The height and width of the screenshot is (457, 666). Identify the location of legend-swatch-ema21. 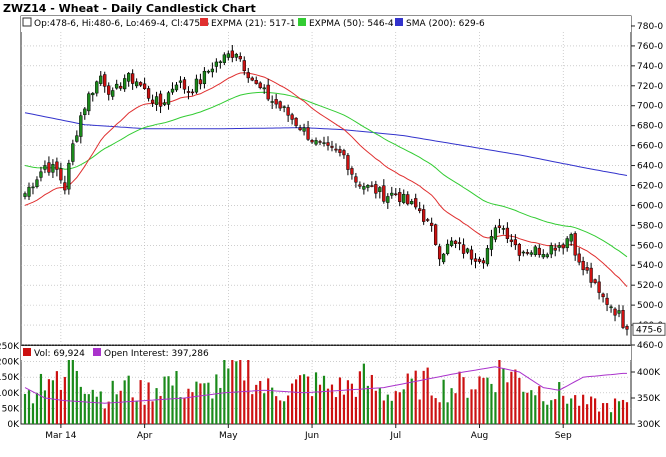
(204, 22).